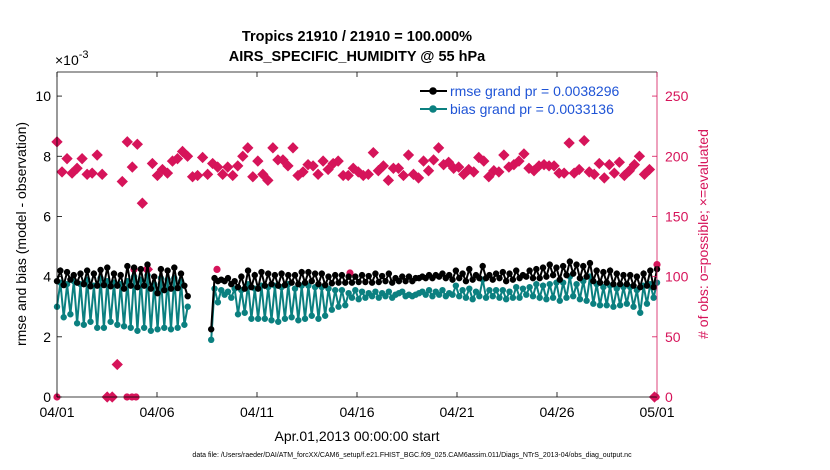 This screenshot has width=830, height=470. Describe the element at coordinates (456, 412) in the screenshot. I see `x-tick-label: 04/21` at that location.